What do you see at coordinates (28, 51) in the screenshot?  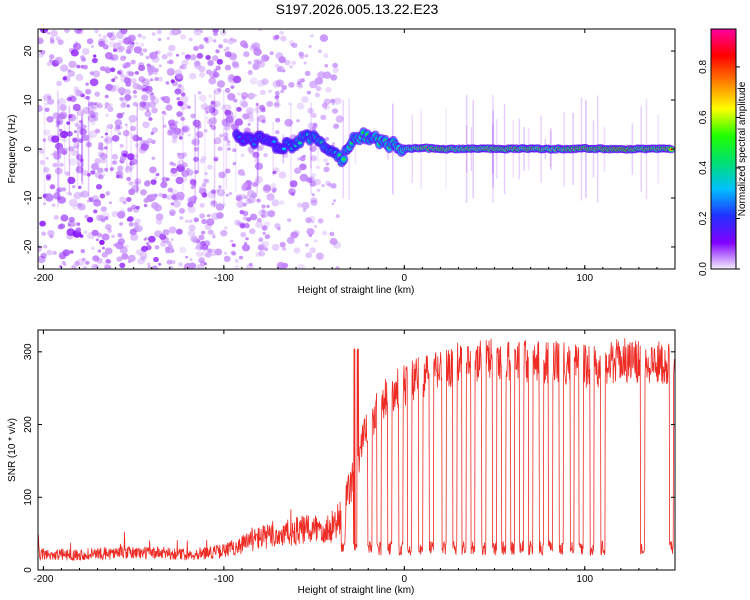 I see `top-y-tick-label: 20` at bounding box center [28, 51].